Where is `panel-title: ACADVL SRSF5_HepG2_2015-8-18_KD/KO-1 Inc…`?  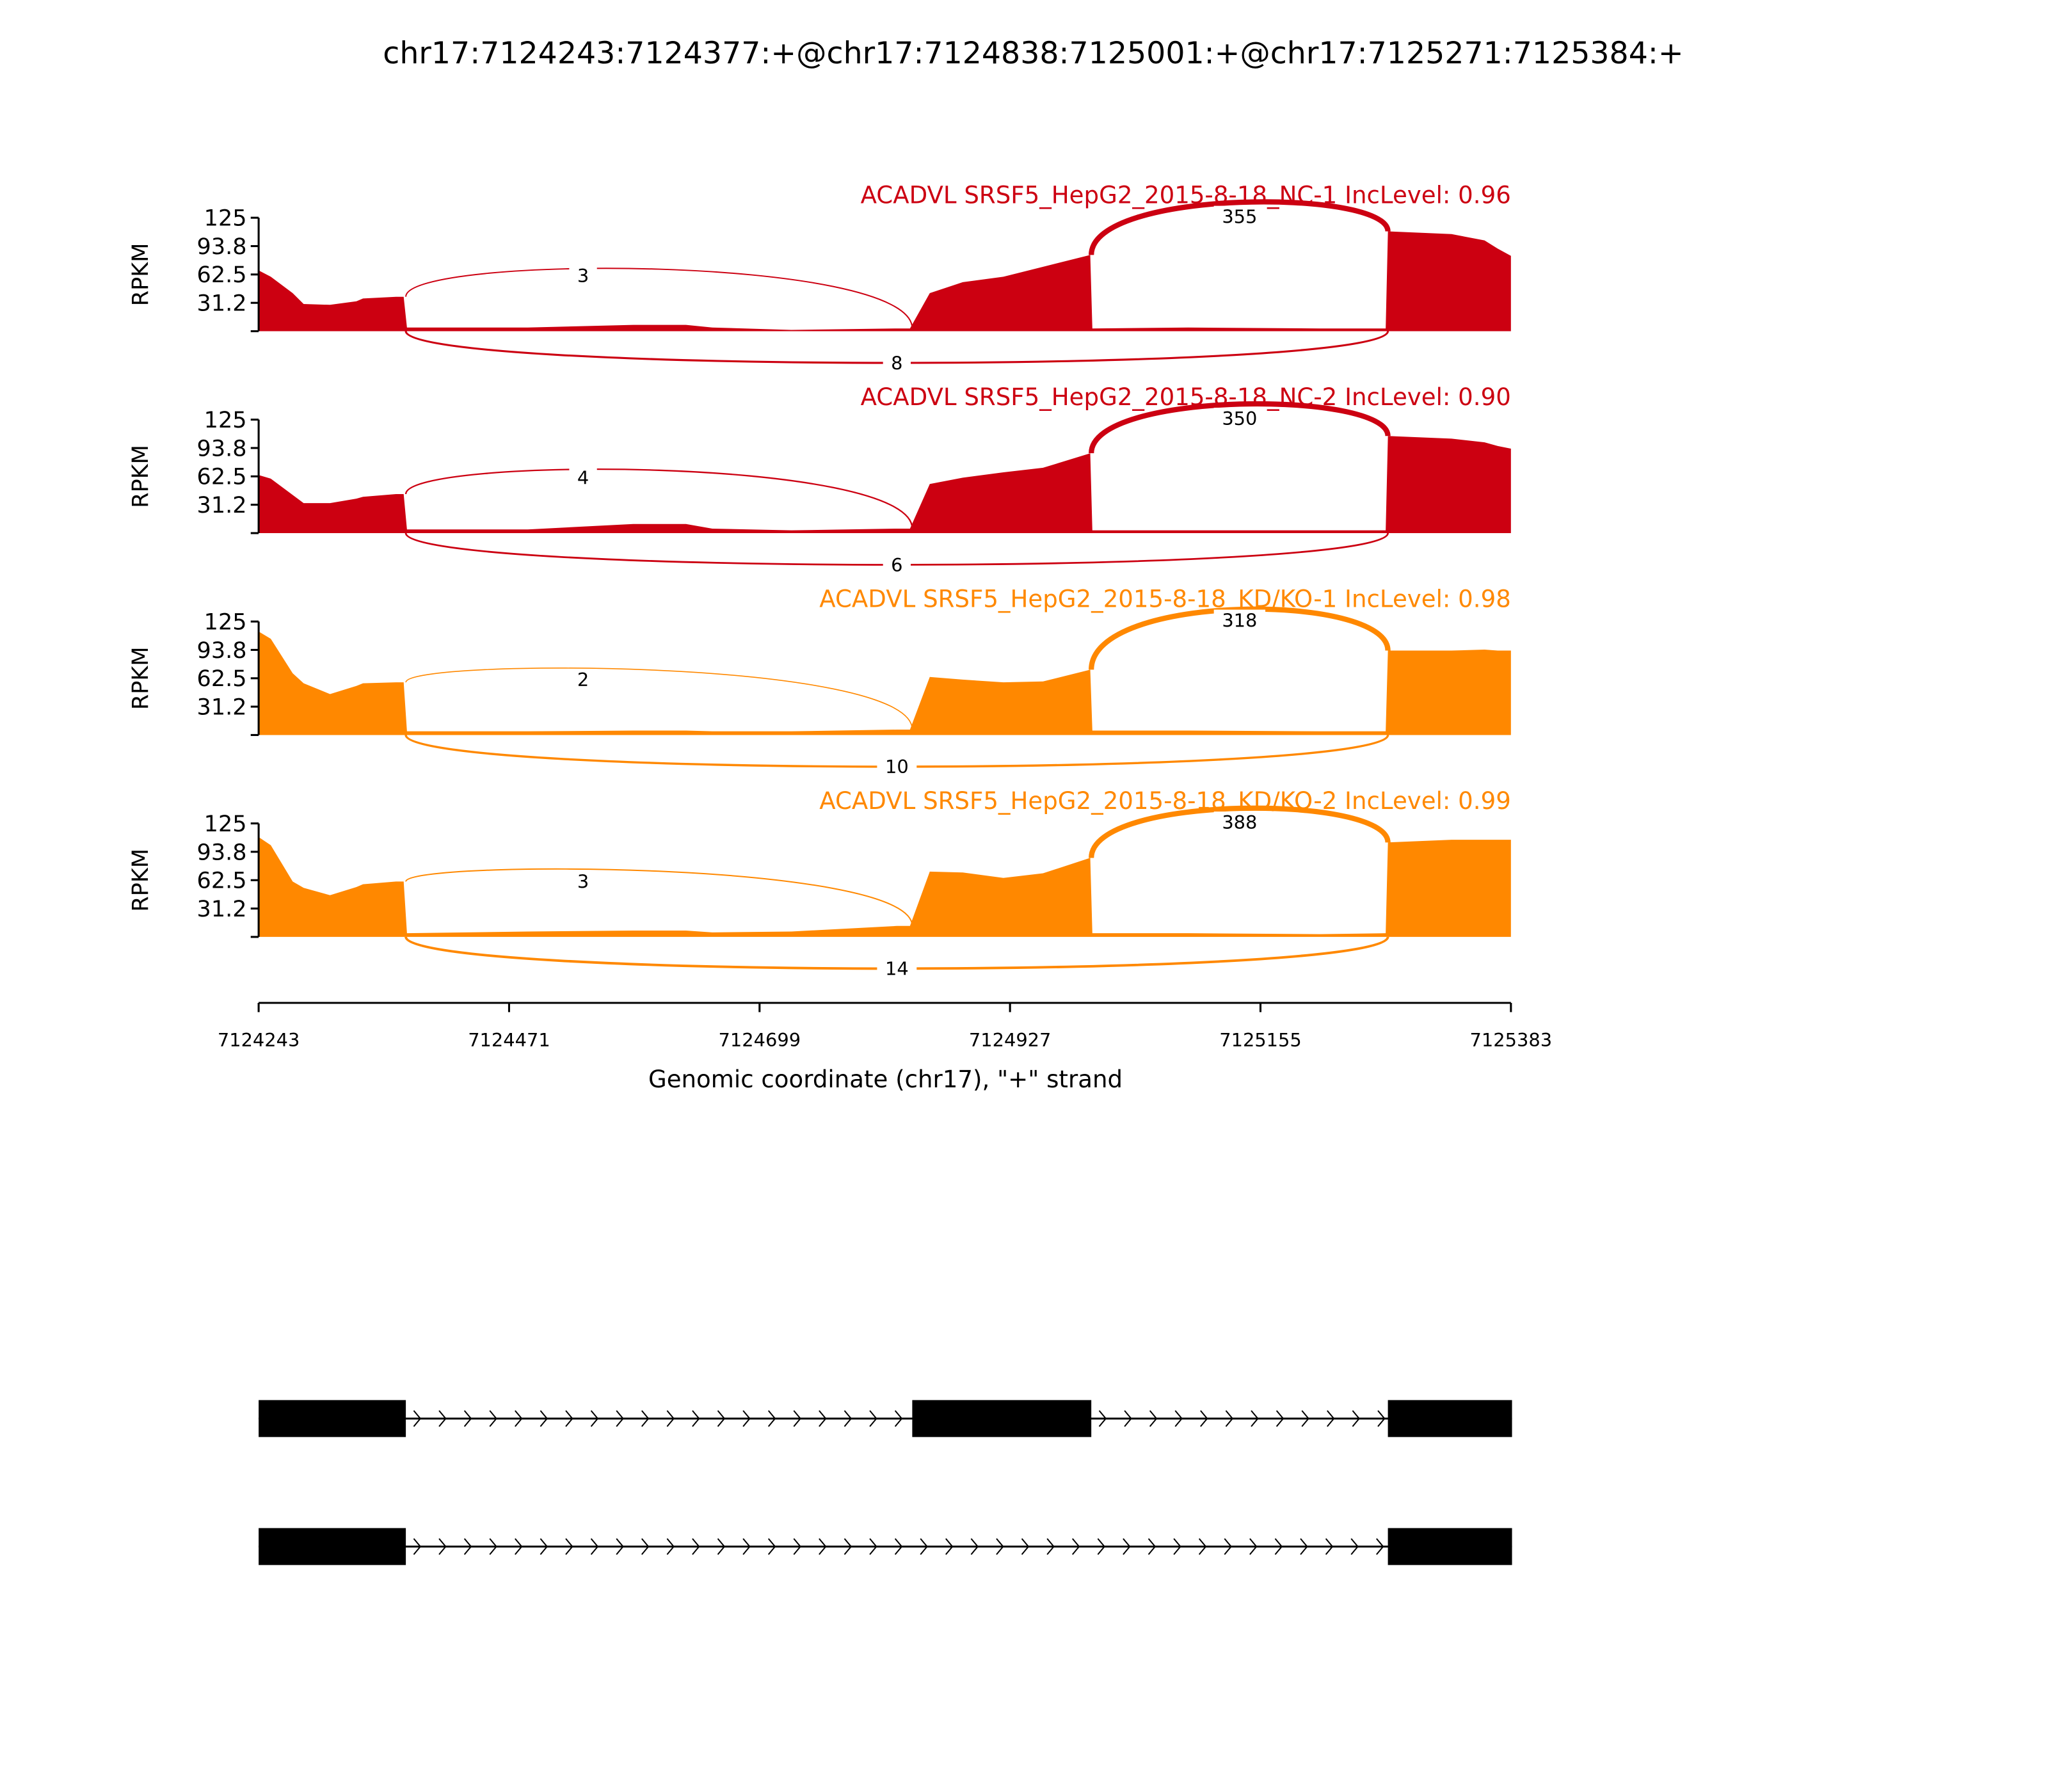
panel-title: ACADVL SRSF5_HepG2_2015-8-18_KD/KO-1 Inc… is located at coordinates (1165, 598).